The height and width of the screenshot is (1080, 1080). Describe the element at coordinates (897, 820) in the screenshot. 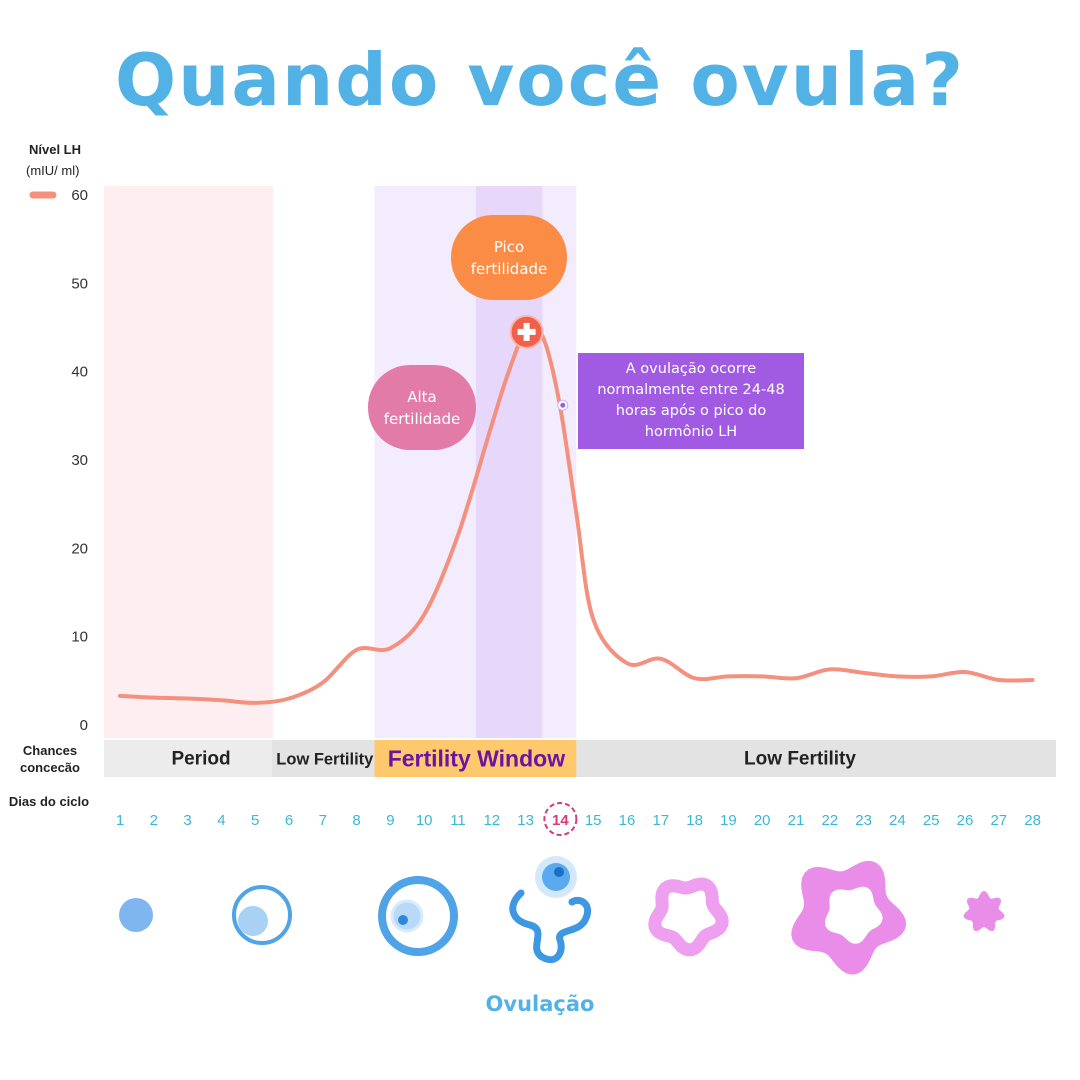

I see `day-label: 24` at that location.